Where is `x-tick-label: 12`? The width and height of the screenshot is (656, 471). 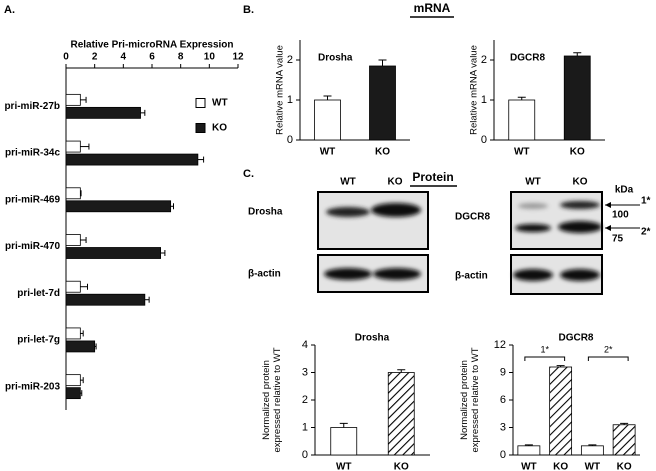
x-tick-label: 12 is located at coordinates (238, 57).